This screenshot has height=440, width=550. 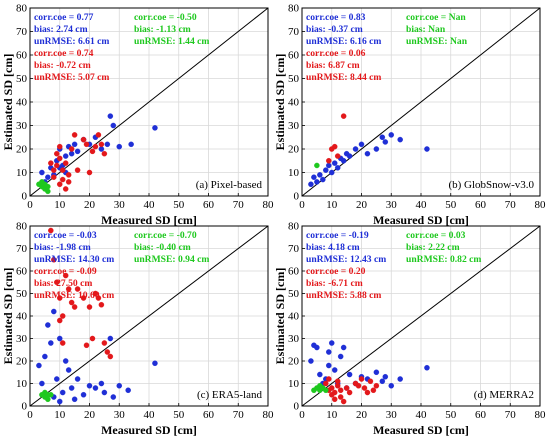 What do you see at coordinates (343, 41) in the screenshot?
I see `stats-blue: unRMSE: 6.16 cm` at bounding box center [343, 41].